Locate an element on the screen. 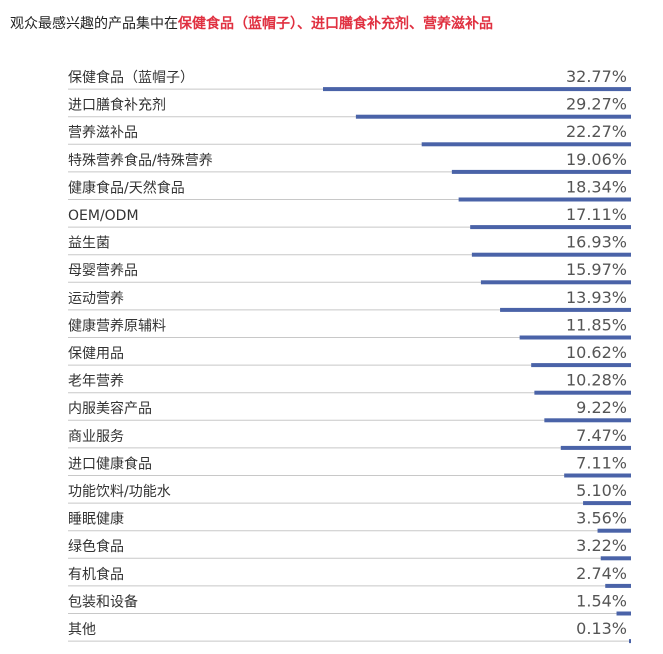 This screenshot has width=663, height=654. bar-row: 内服美容产品 9.22% is located at coordinates (349, 410).